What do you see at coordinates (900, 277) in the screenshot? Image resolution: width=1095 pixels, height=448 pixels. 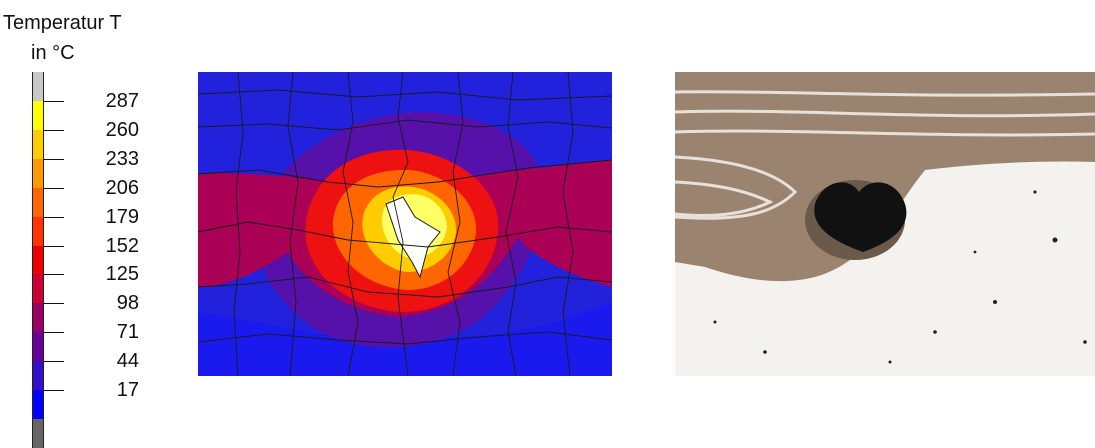 I see `micrograph-specks` at bounding box center [900, 277].